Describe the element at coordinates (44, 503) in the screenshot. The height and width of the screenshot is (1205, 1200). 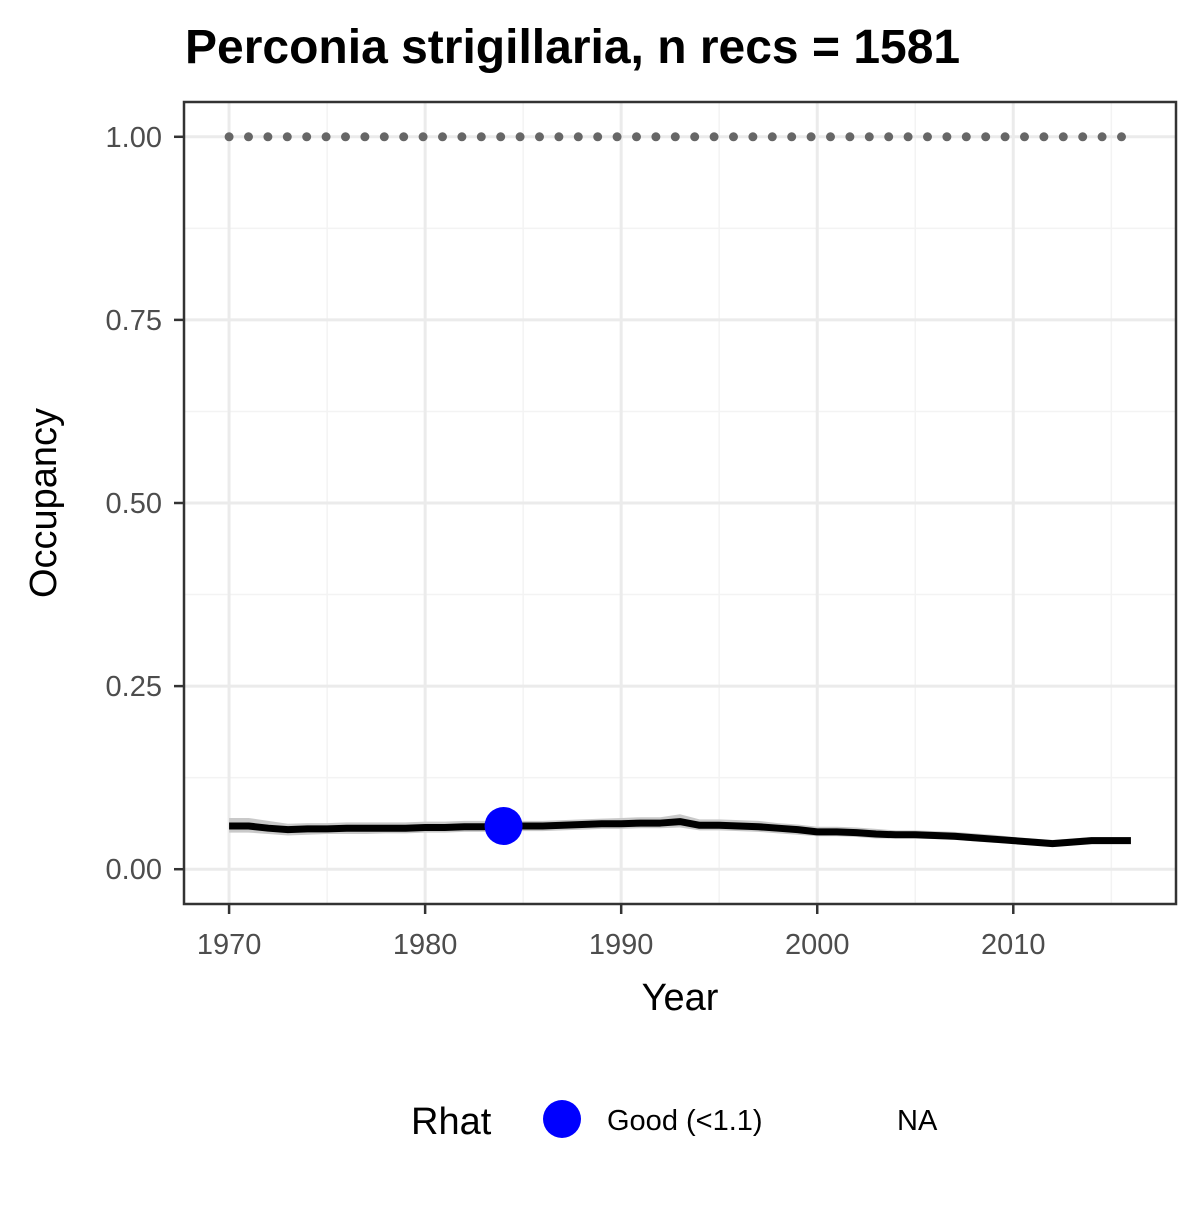
I see `y-axis-title: Occupancy` at that location.